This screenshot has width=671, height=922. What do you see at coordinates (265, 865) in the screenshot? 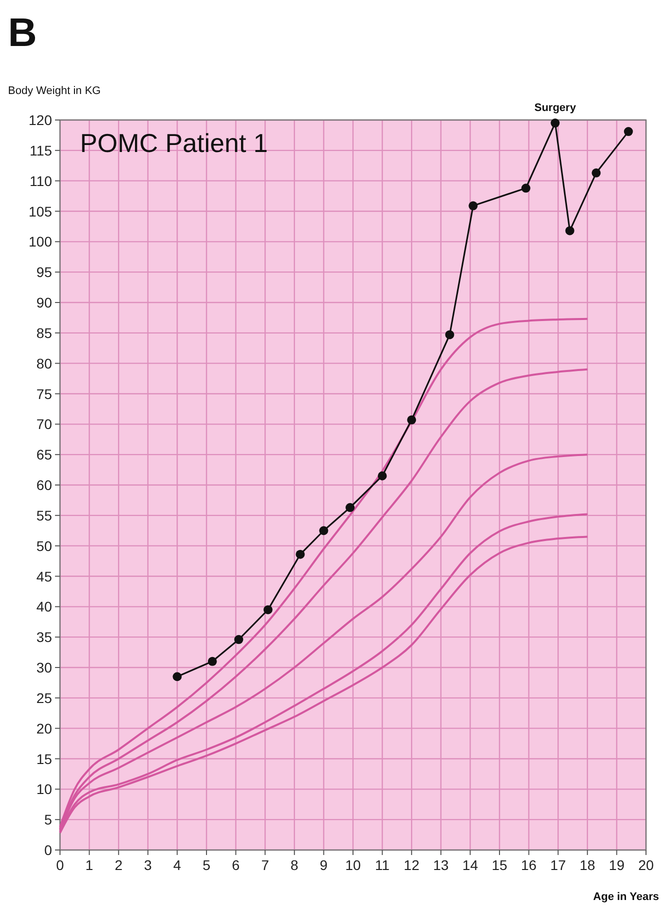
I see `x-tick-label: 7` at bounding box center [265, 865].